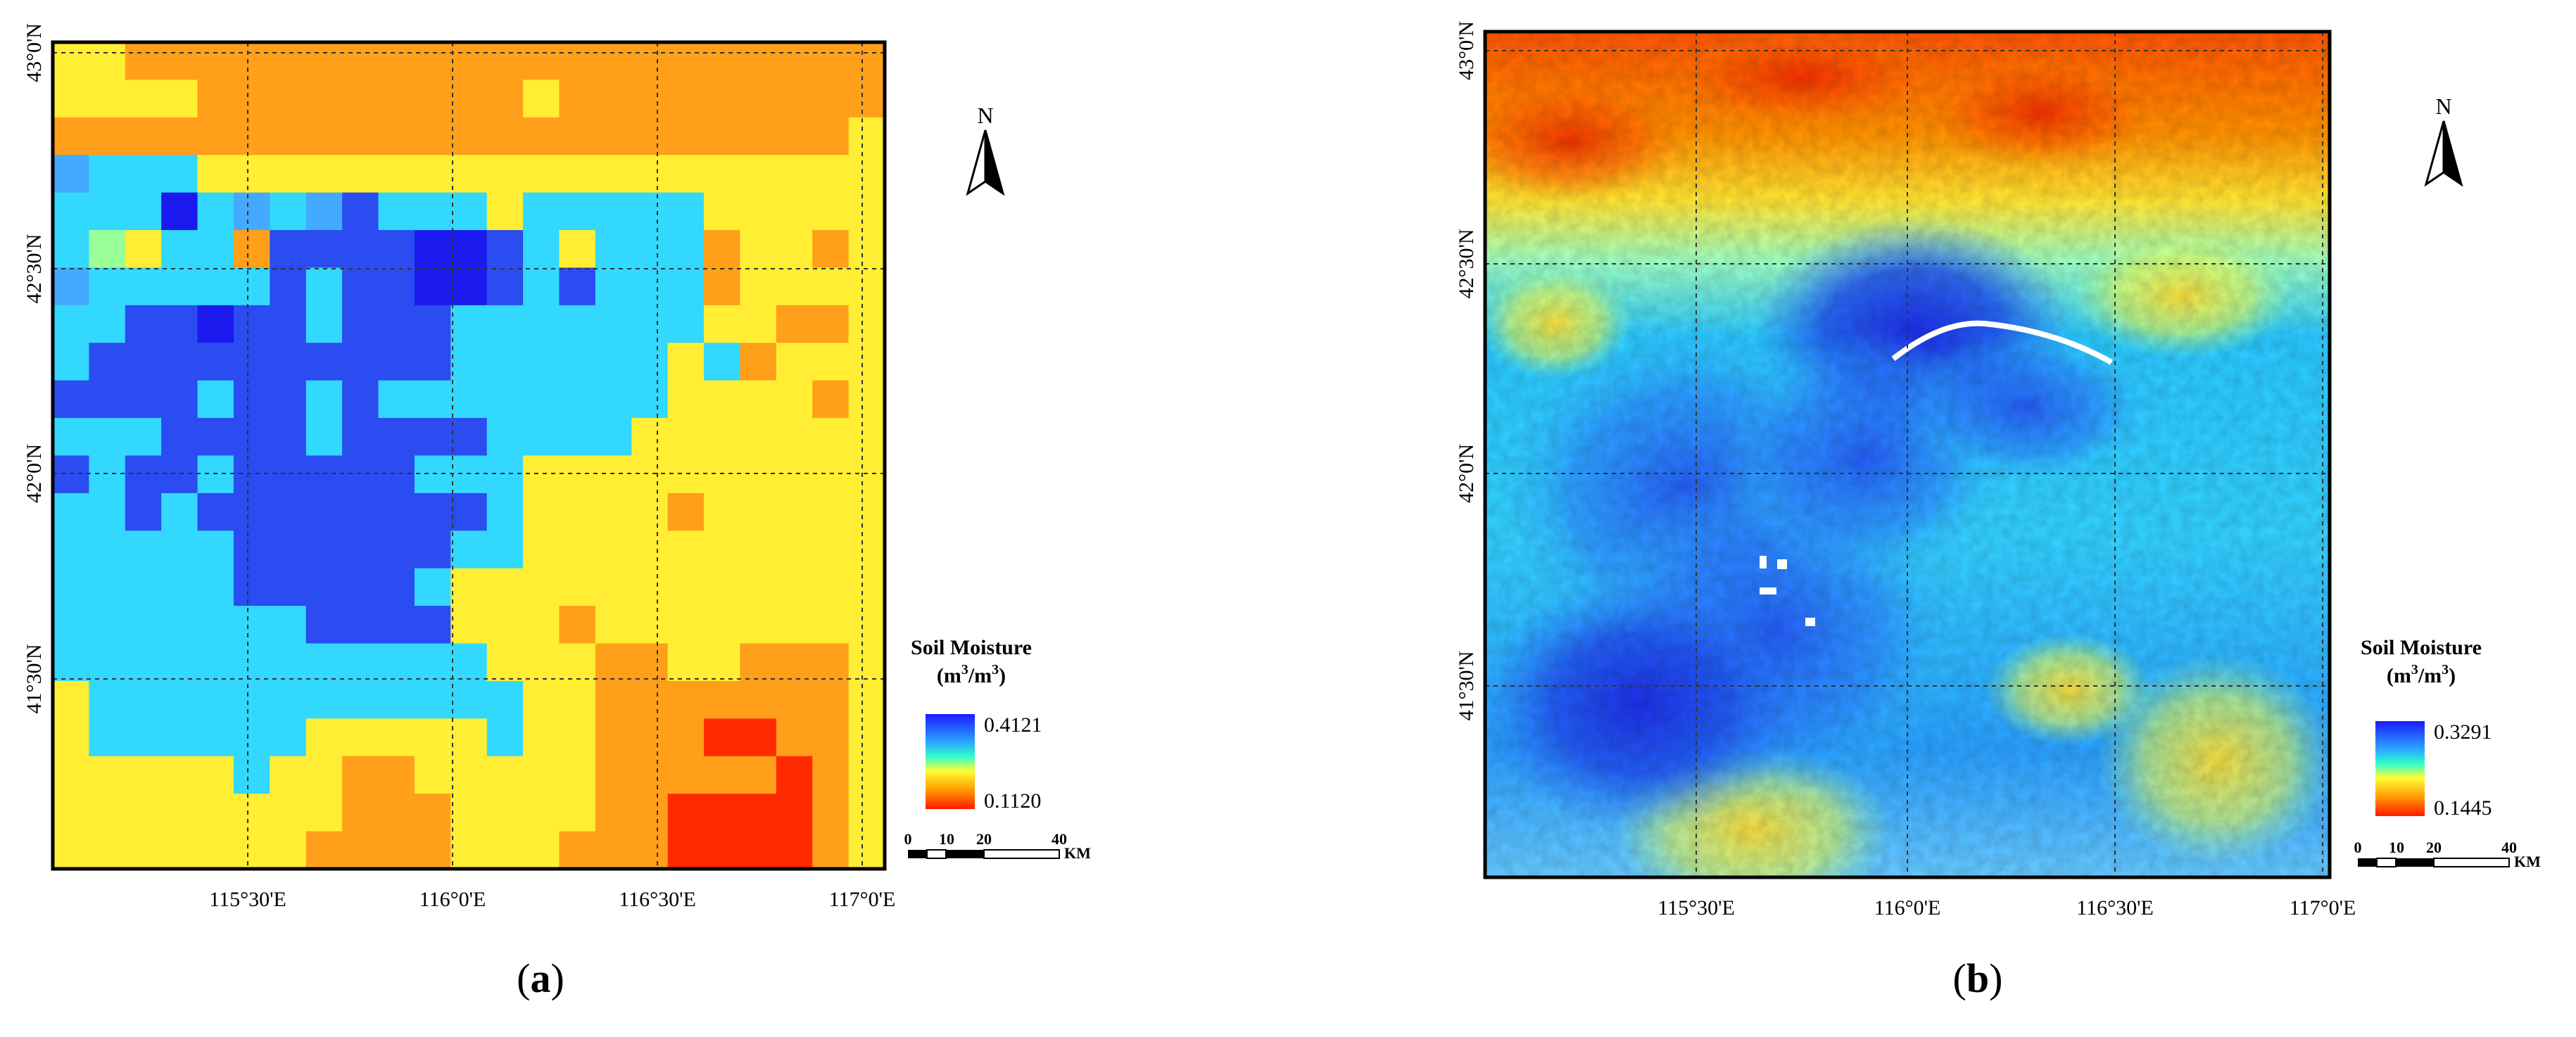  What do you see at coordinates (950, 761) in the screenshot?
I see `legend-color-ramp` at bounding box center [950, 761].